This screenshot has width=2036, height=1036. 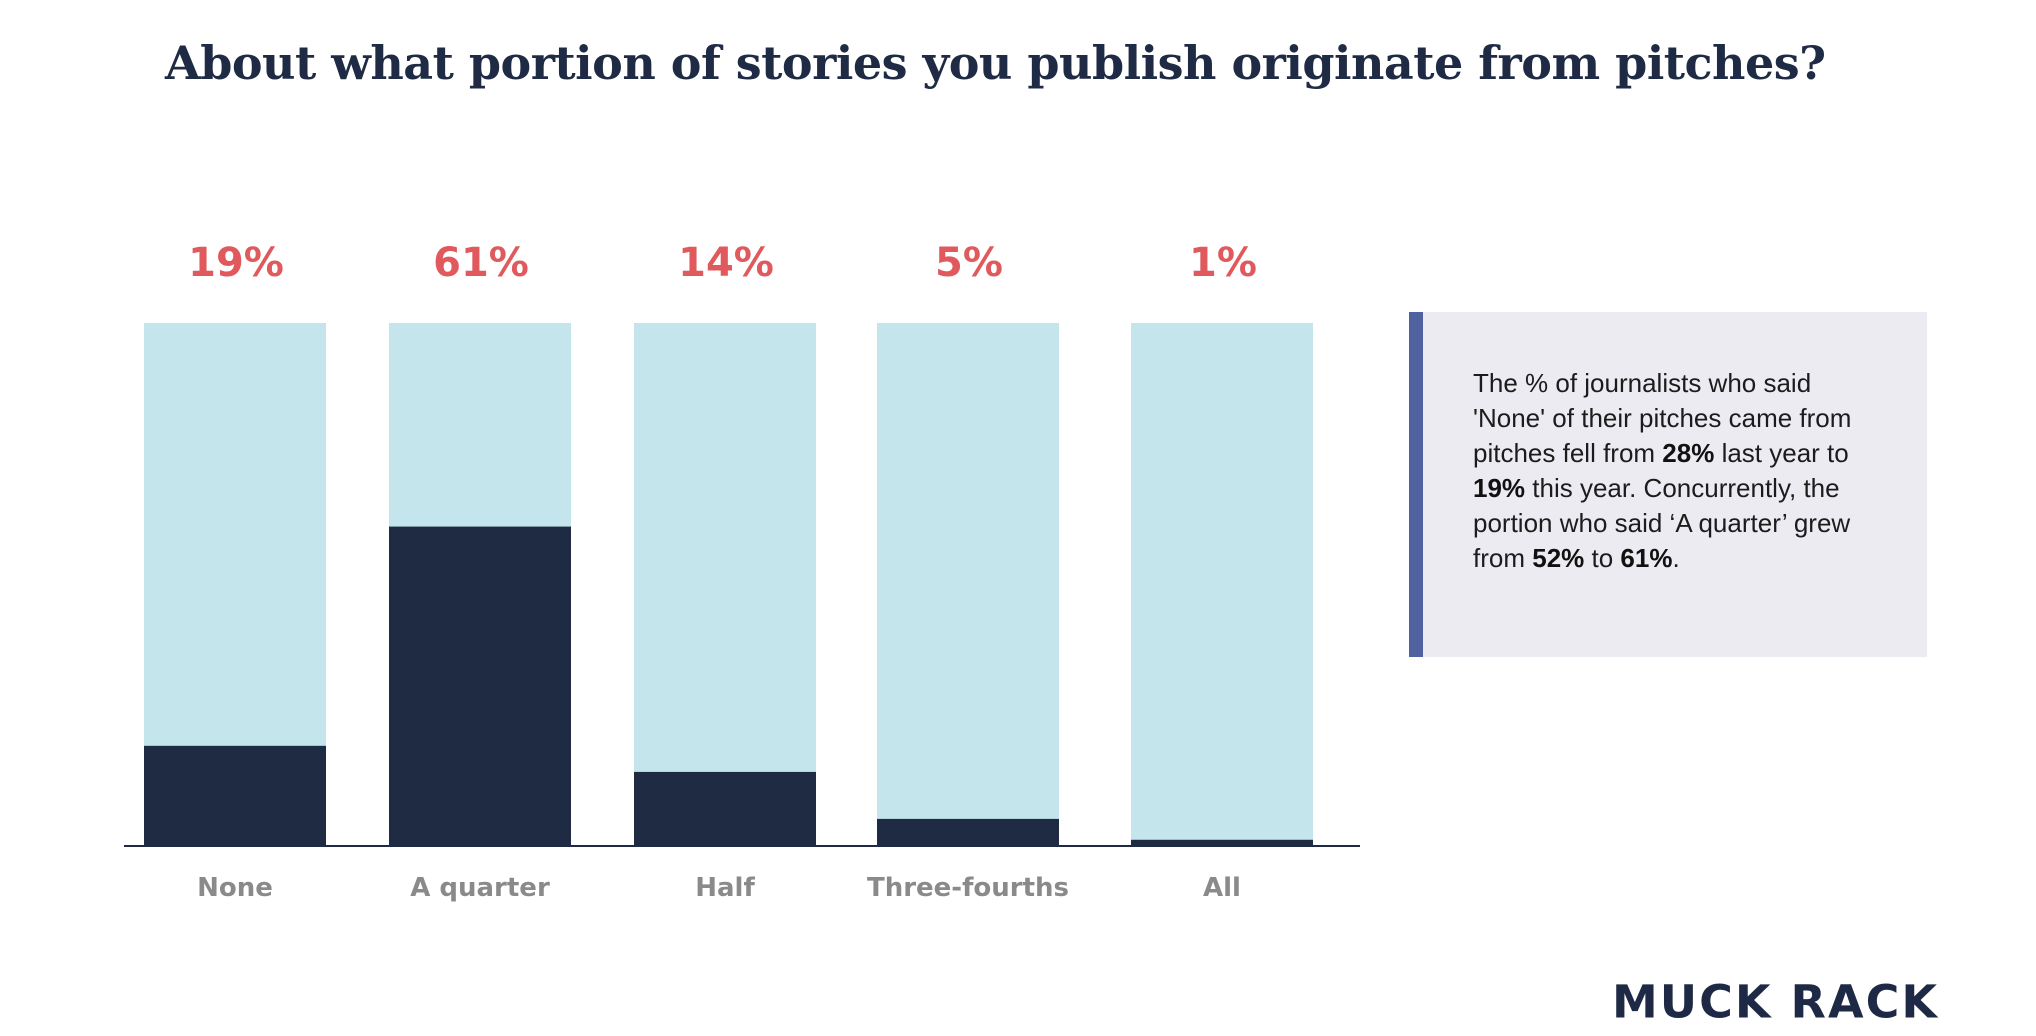 I want to click on callout-highlight: 19%, so click(x=1499, y=488).